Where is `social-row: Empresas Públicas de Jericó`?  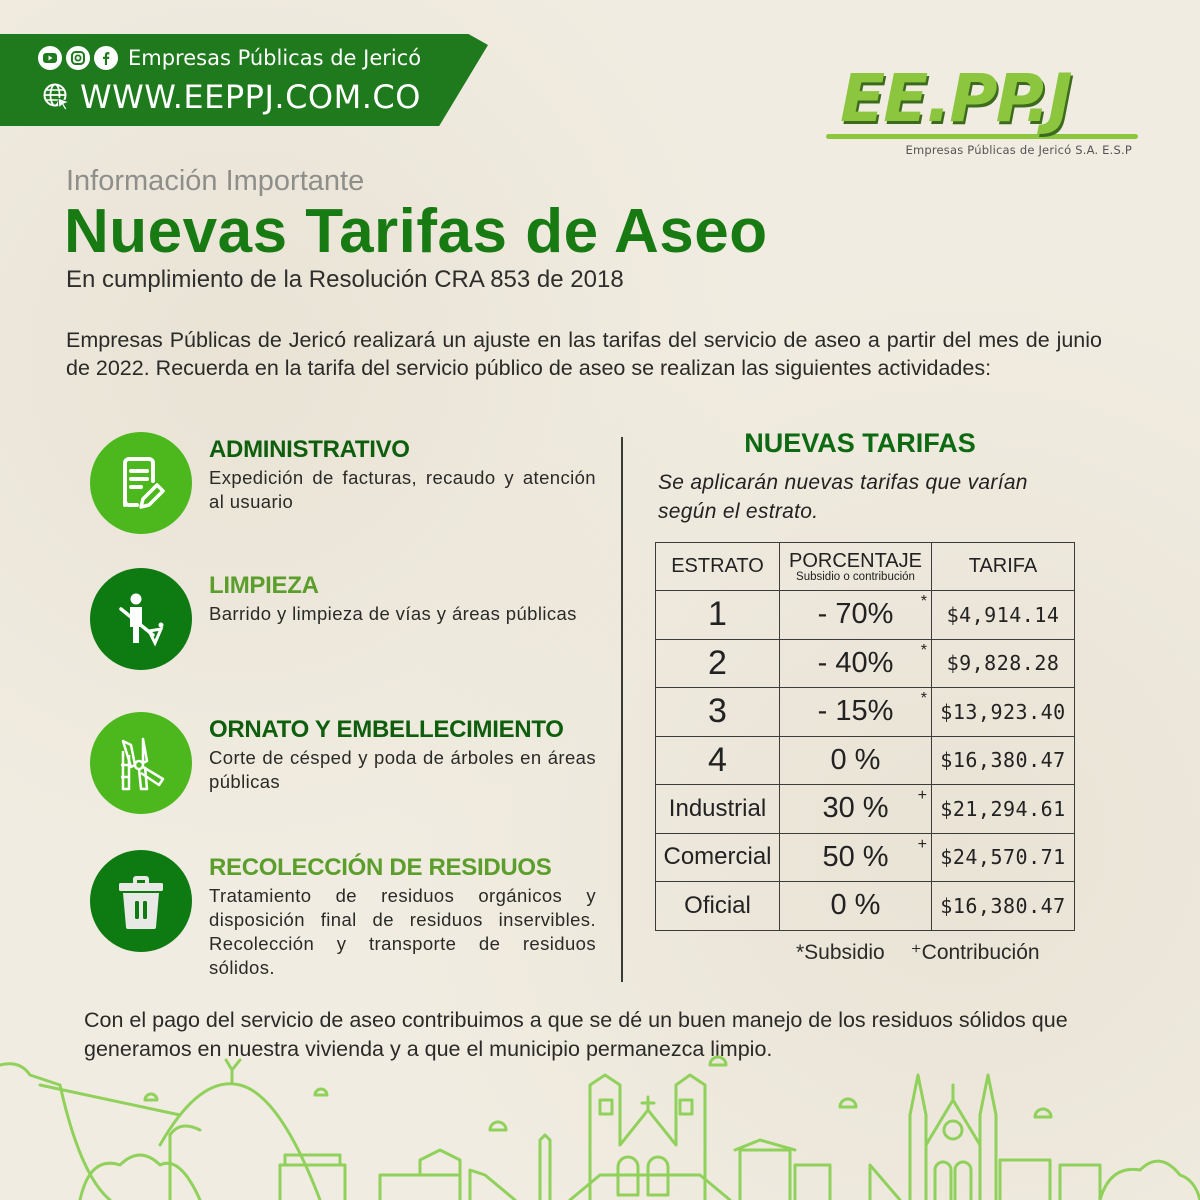
social-row: Empresas Públicas de Jericó is located at coordinates (229, 58).